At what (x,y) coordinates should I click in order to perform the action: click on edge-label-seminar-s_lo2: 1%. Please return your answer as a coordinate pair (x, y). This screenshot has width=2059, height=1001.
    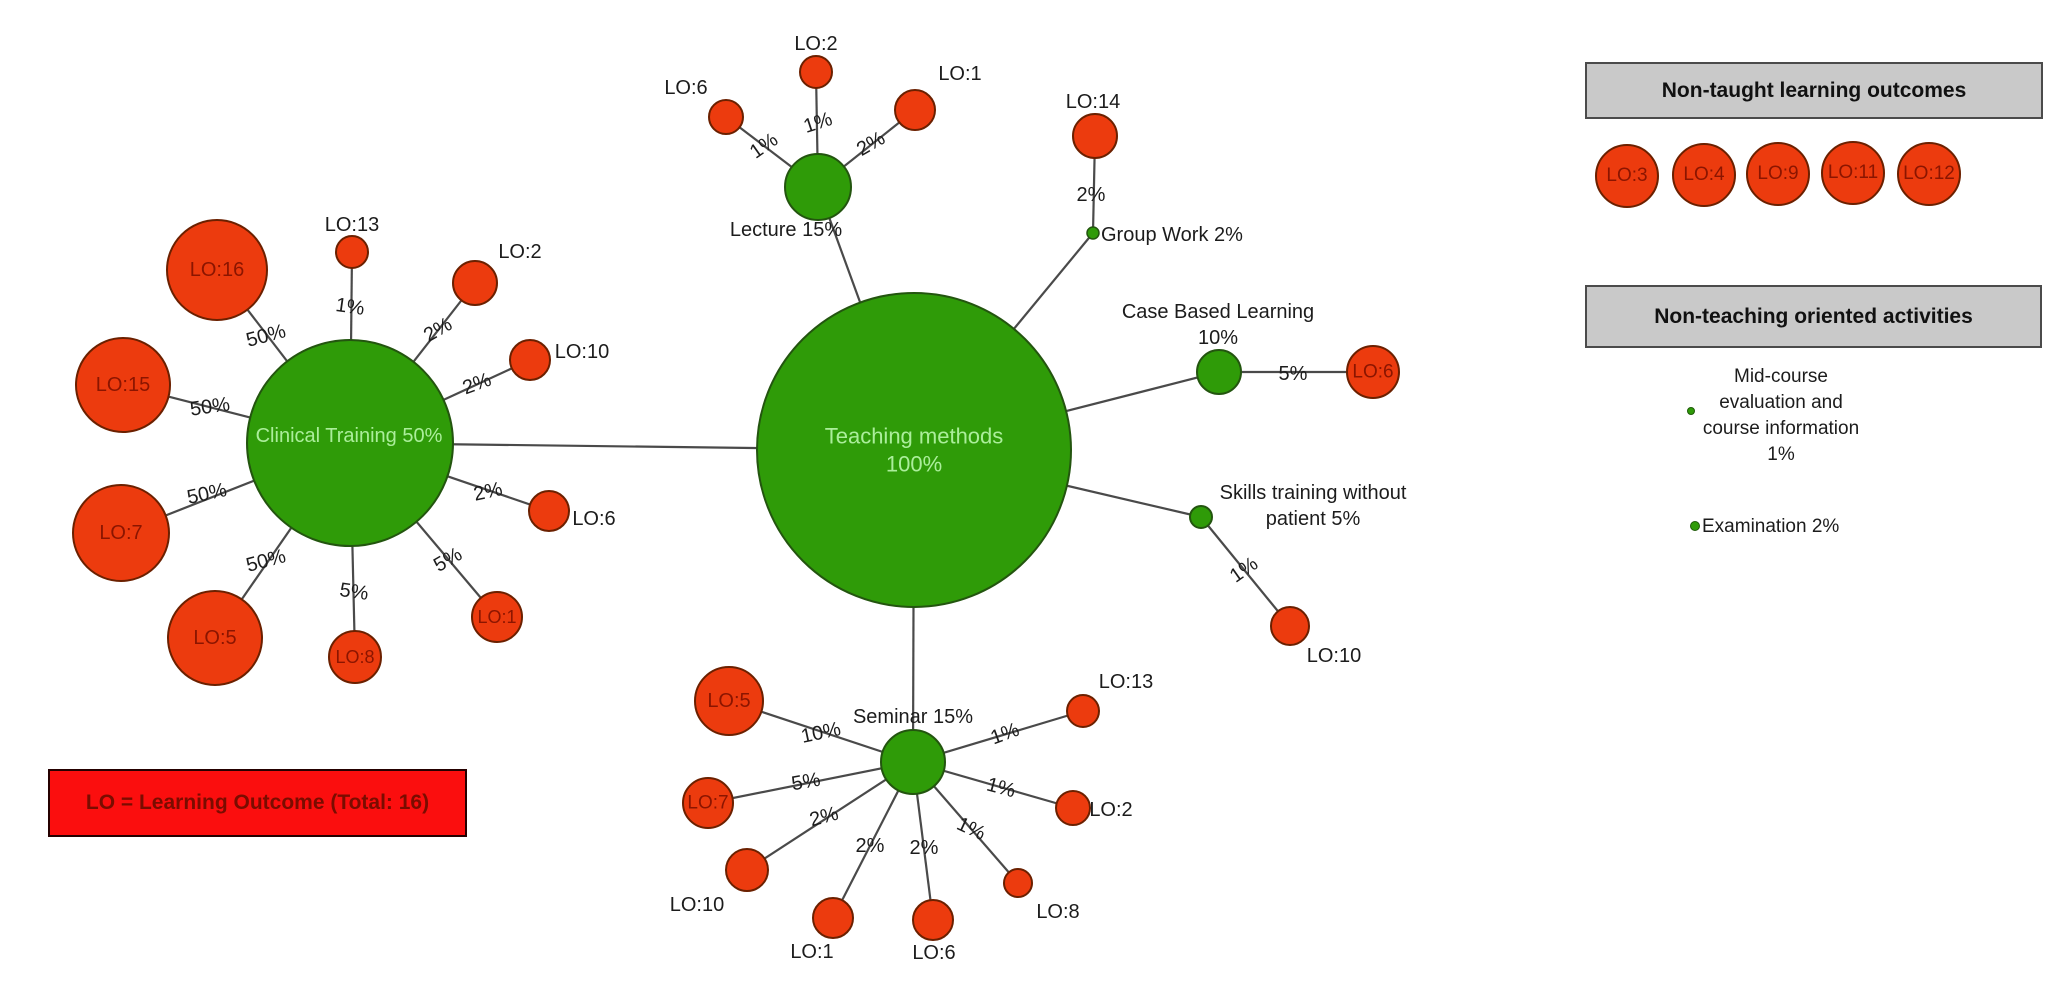
    Looking at the image, I should click on (1001, 788).